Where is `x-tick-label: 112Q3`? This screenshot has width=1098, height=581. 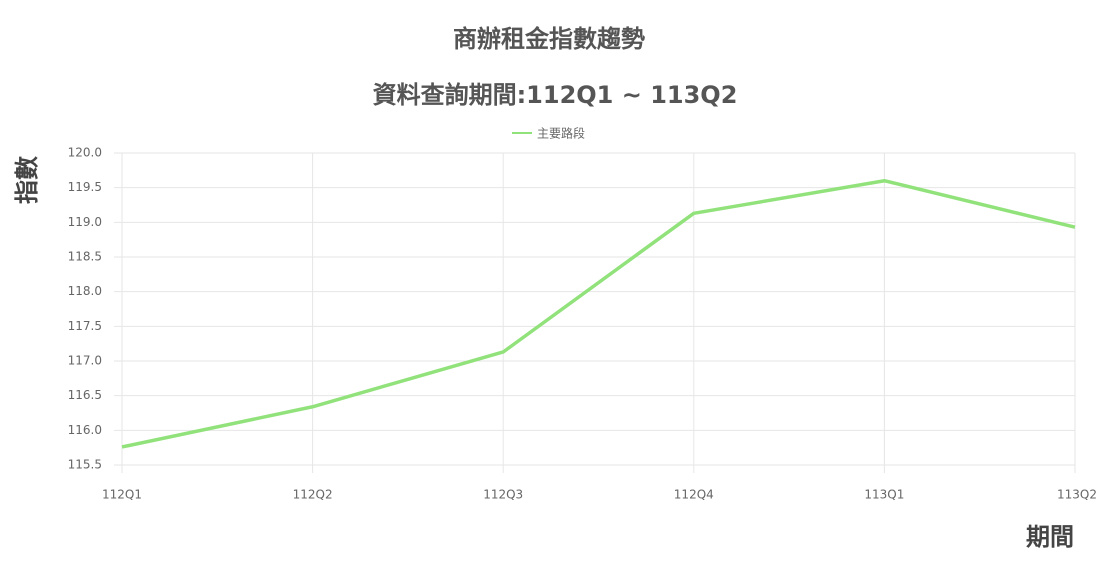 x-tick-label: 112Q3 is located at coordinates (503, 495).